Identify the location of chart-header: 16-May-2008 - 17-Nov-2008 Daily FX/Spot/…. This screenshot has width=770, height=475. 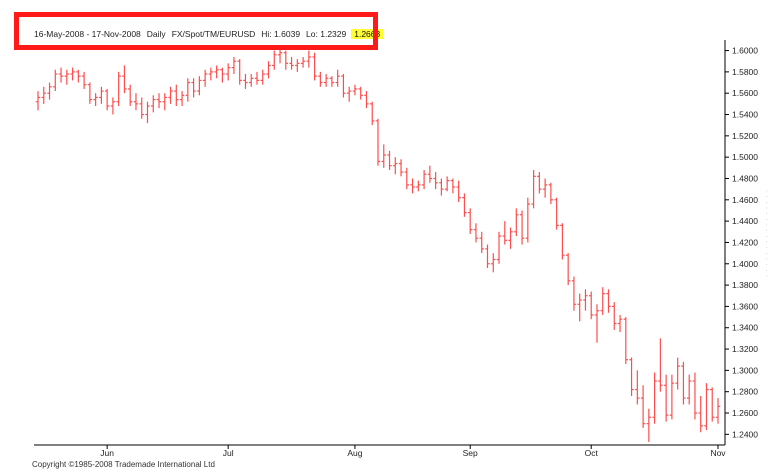
(209, 34).